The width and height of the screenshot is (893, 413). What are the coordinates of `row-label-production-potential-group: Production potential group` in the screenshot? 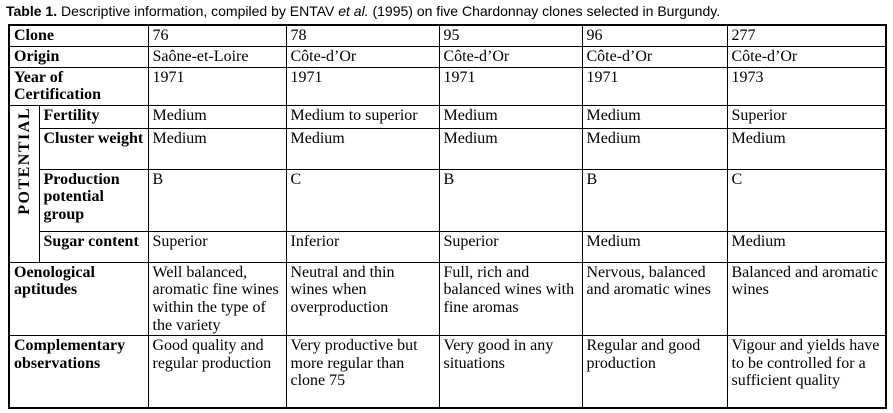 It's located at (93, 200).